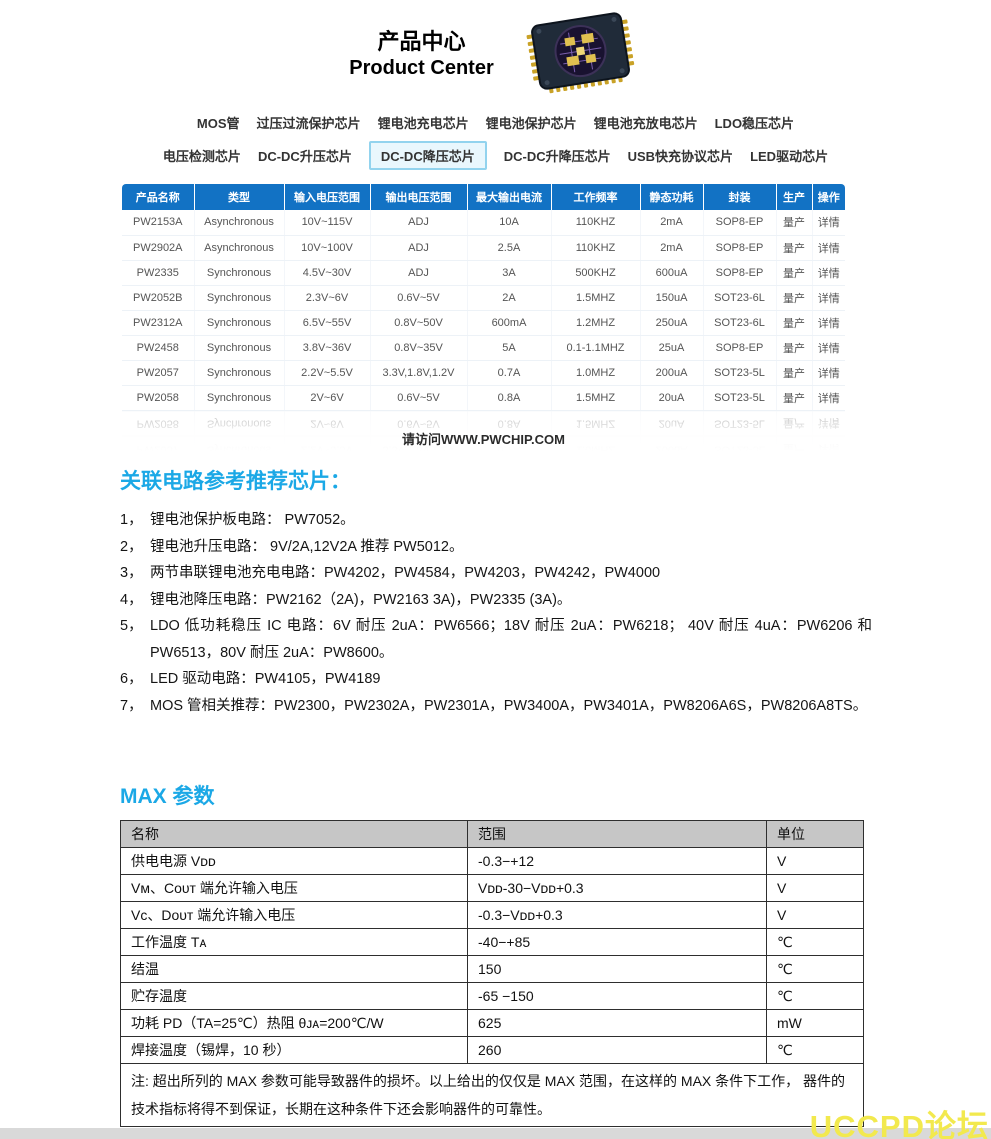 Image resolution: width=991 pixels, height=1139 pixels. Describe the element at coordinates (794, 197) in the screenshot. I see `column-header: 生产` at that location.